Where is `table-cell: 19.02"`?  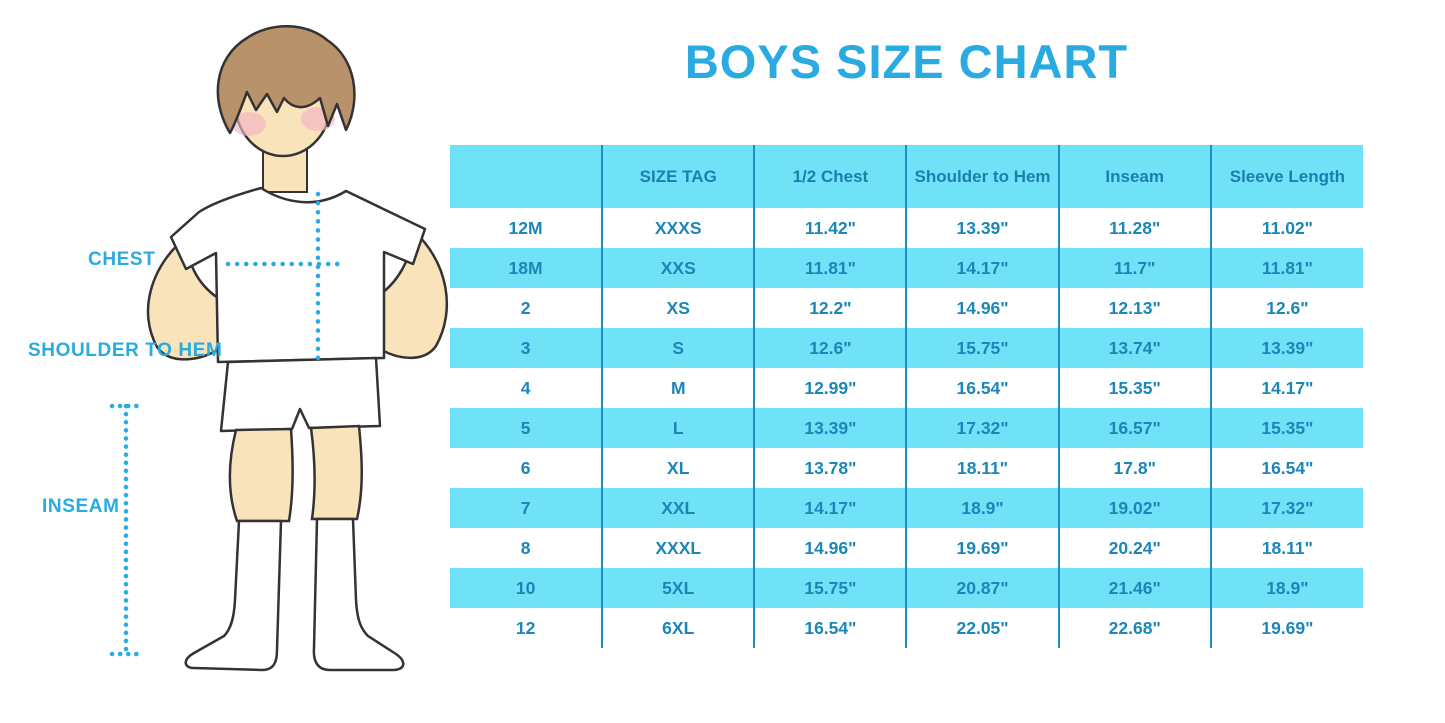 table-cell: 19.02" is located at coordinates (1134, 508).